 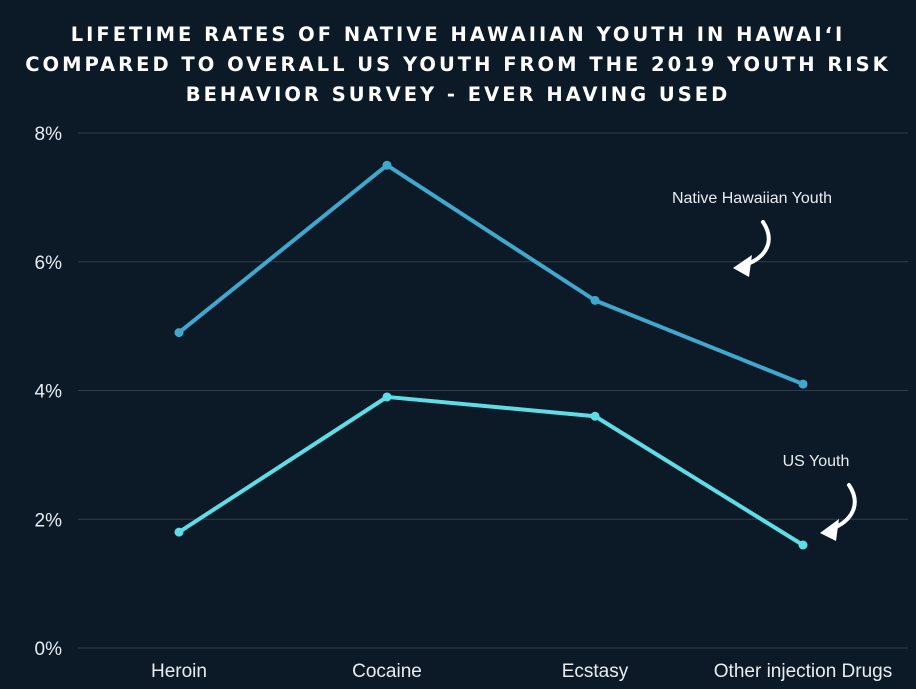 I want to click on x-tick-label: Heroin, so click(x=179, y=671).